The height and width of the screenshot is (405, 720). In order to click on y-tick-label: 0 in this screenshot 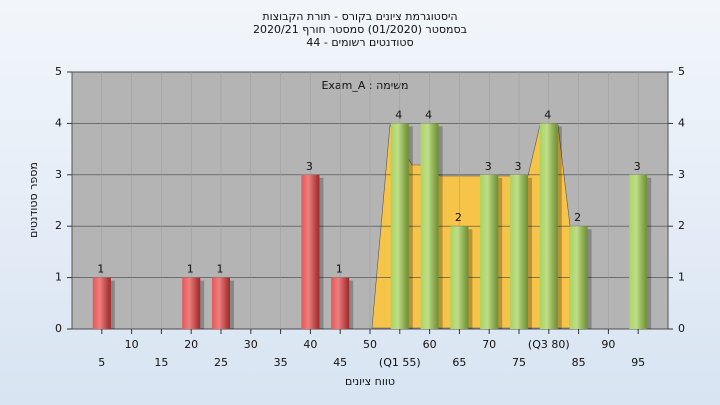, I will do `click(58, 328)`.